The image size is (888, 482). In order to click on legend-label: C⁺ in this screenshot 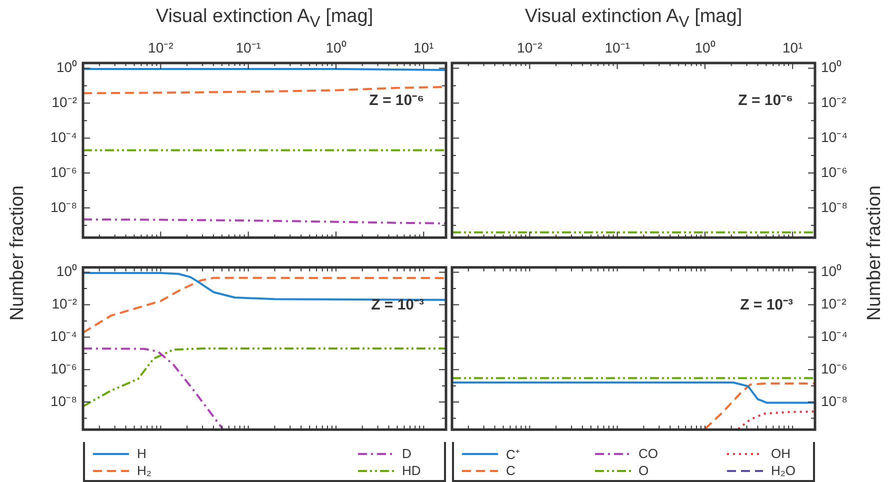, I will do `click(513, 454)`.